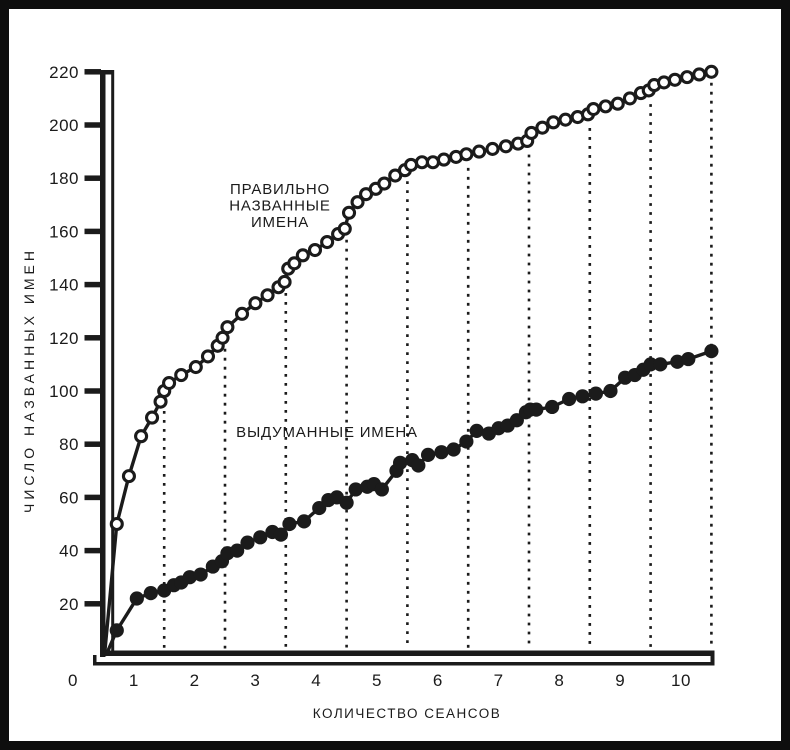 Image resolution: width=790 pixels, height=750 pixels. I want to click on y-axis-tick-label: 40, so click(69, 551).